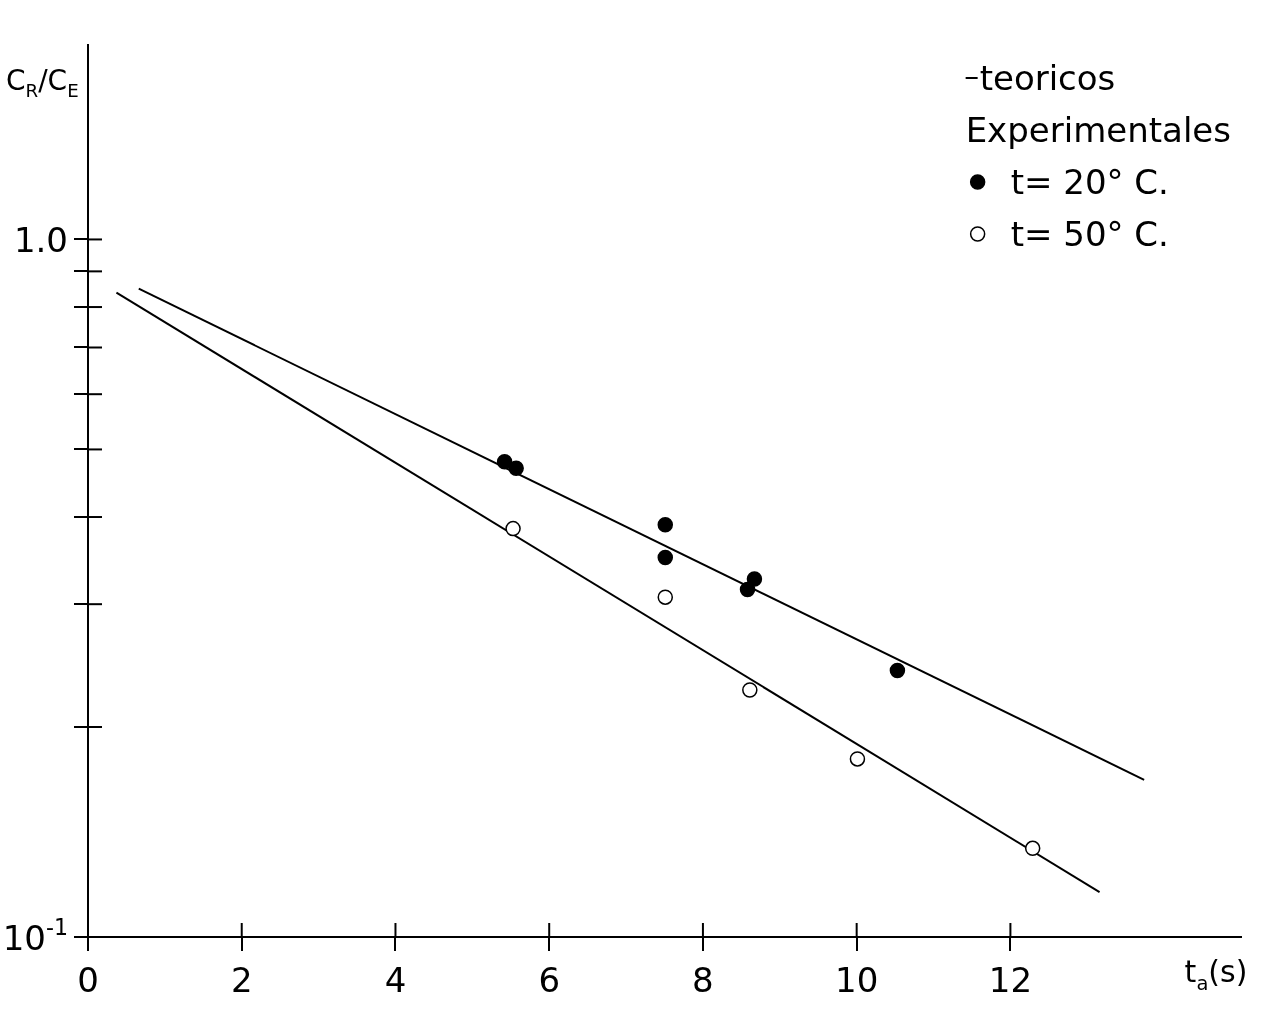 The image size is (1261, 1011). What do you see at coordinates (1010, 980) in the screenshot?
I see `x-tick-label: 12` at bounding box center [1010, 980].